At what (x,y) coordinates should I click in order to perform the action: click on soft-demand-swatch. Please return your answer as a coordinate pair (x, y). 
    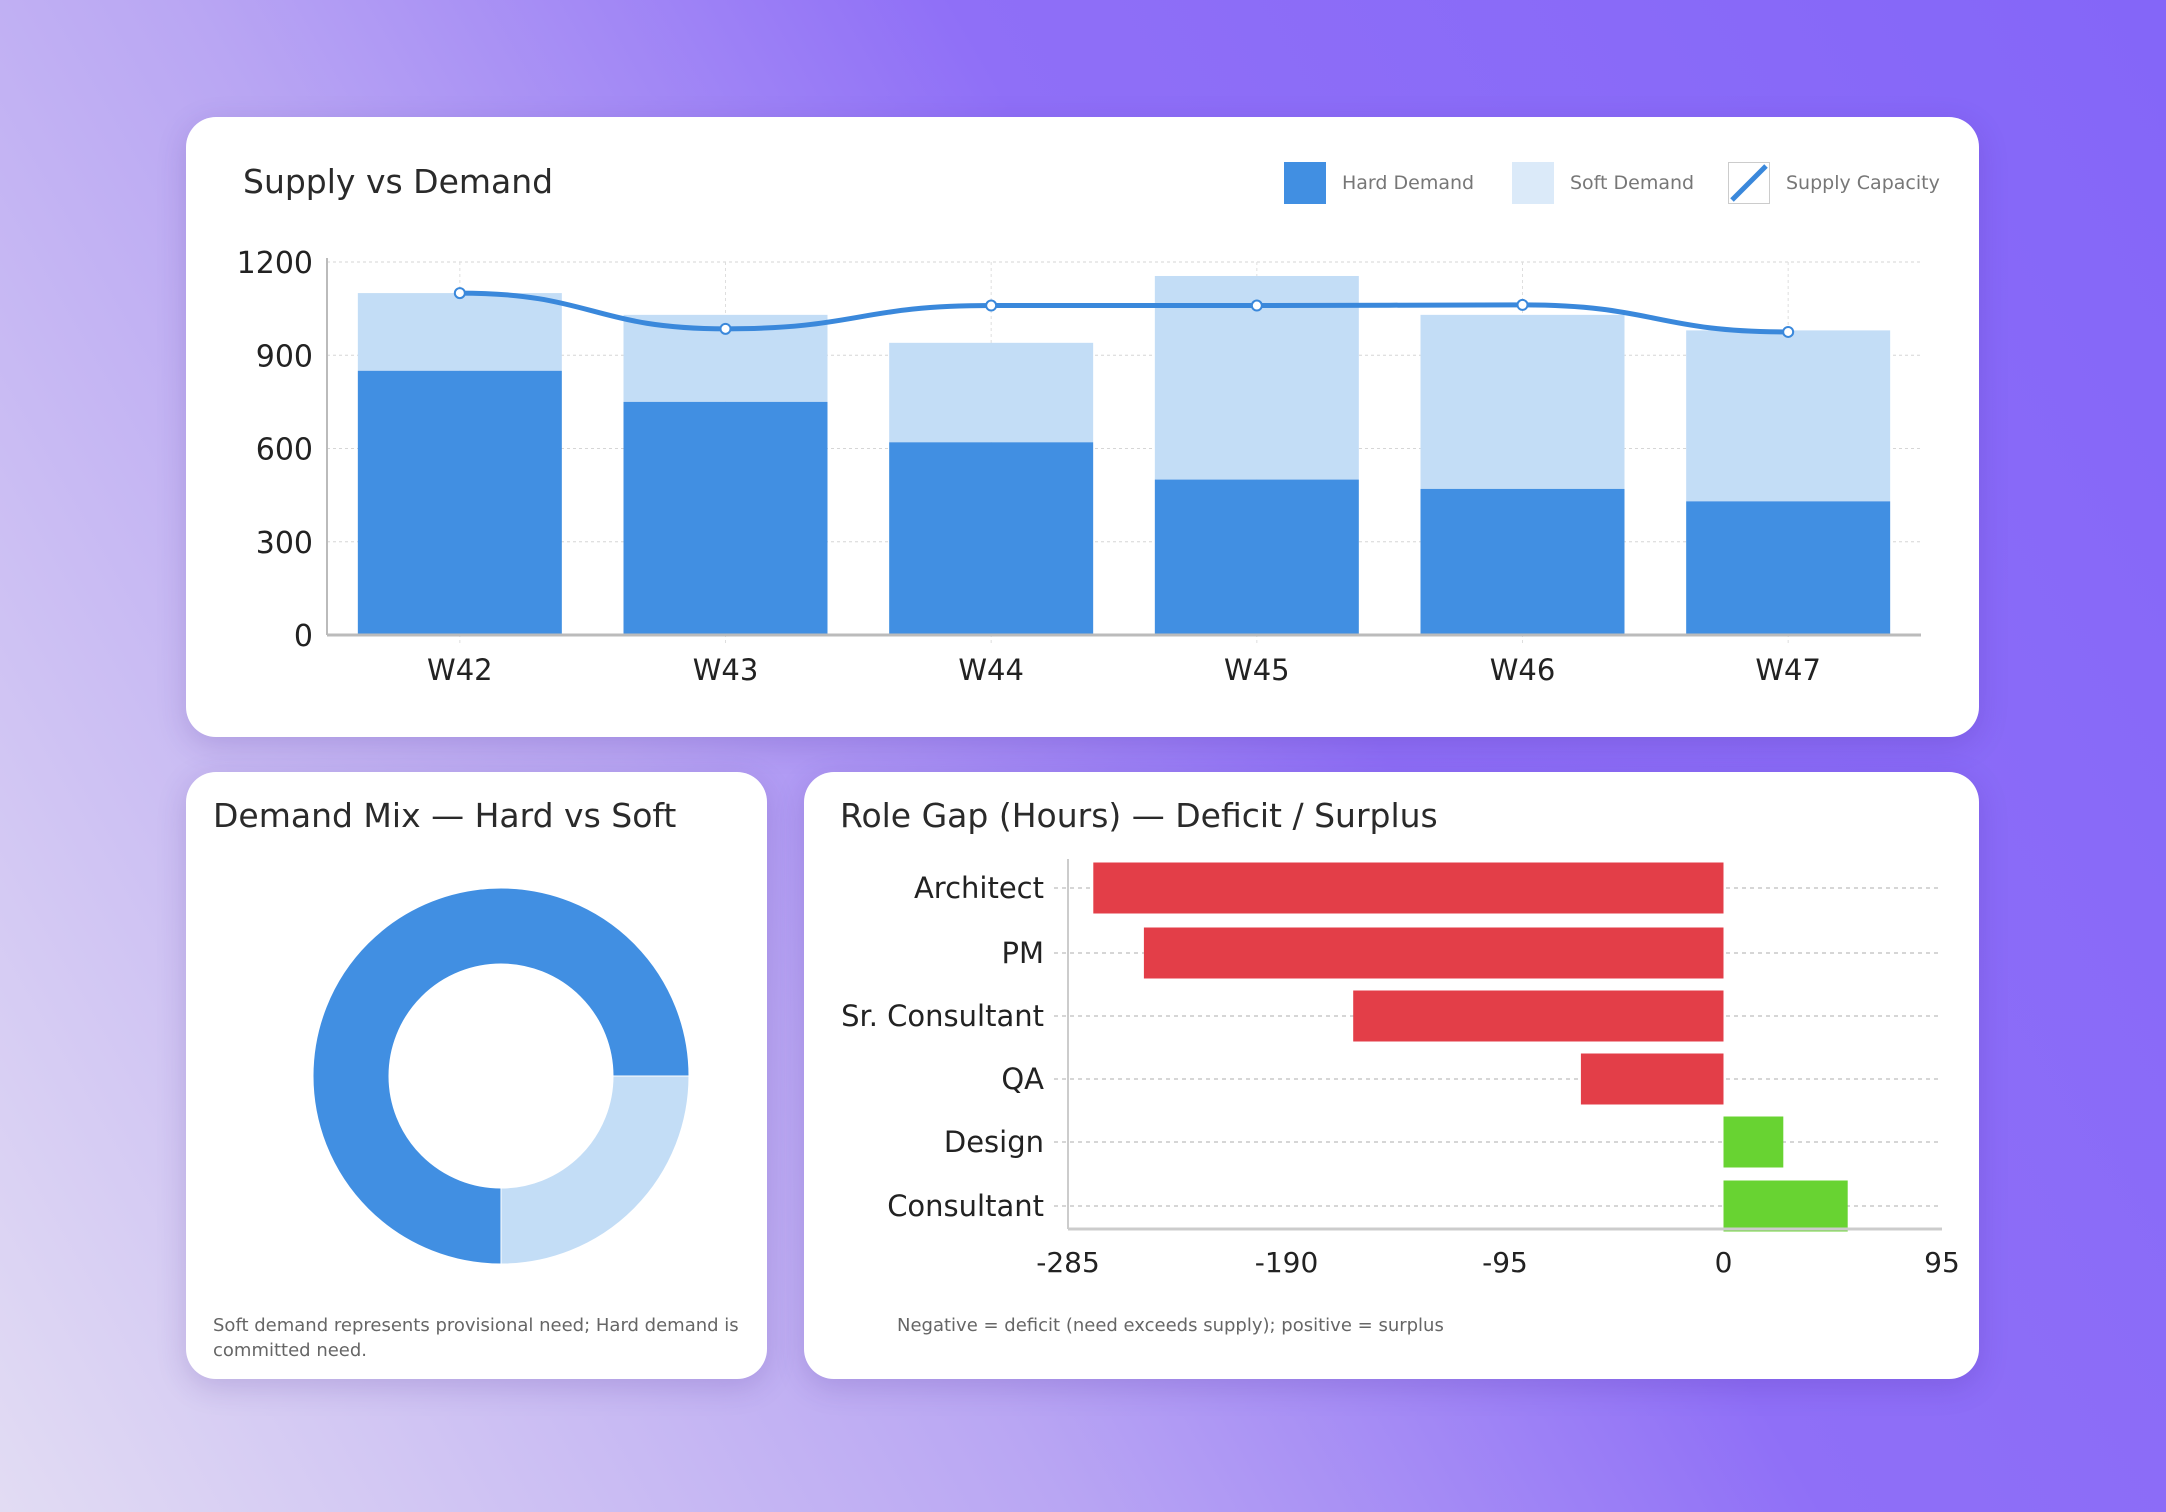
    Looking at the image, I should click on (1533, 183).